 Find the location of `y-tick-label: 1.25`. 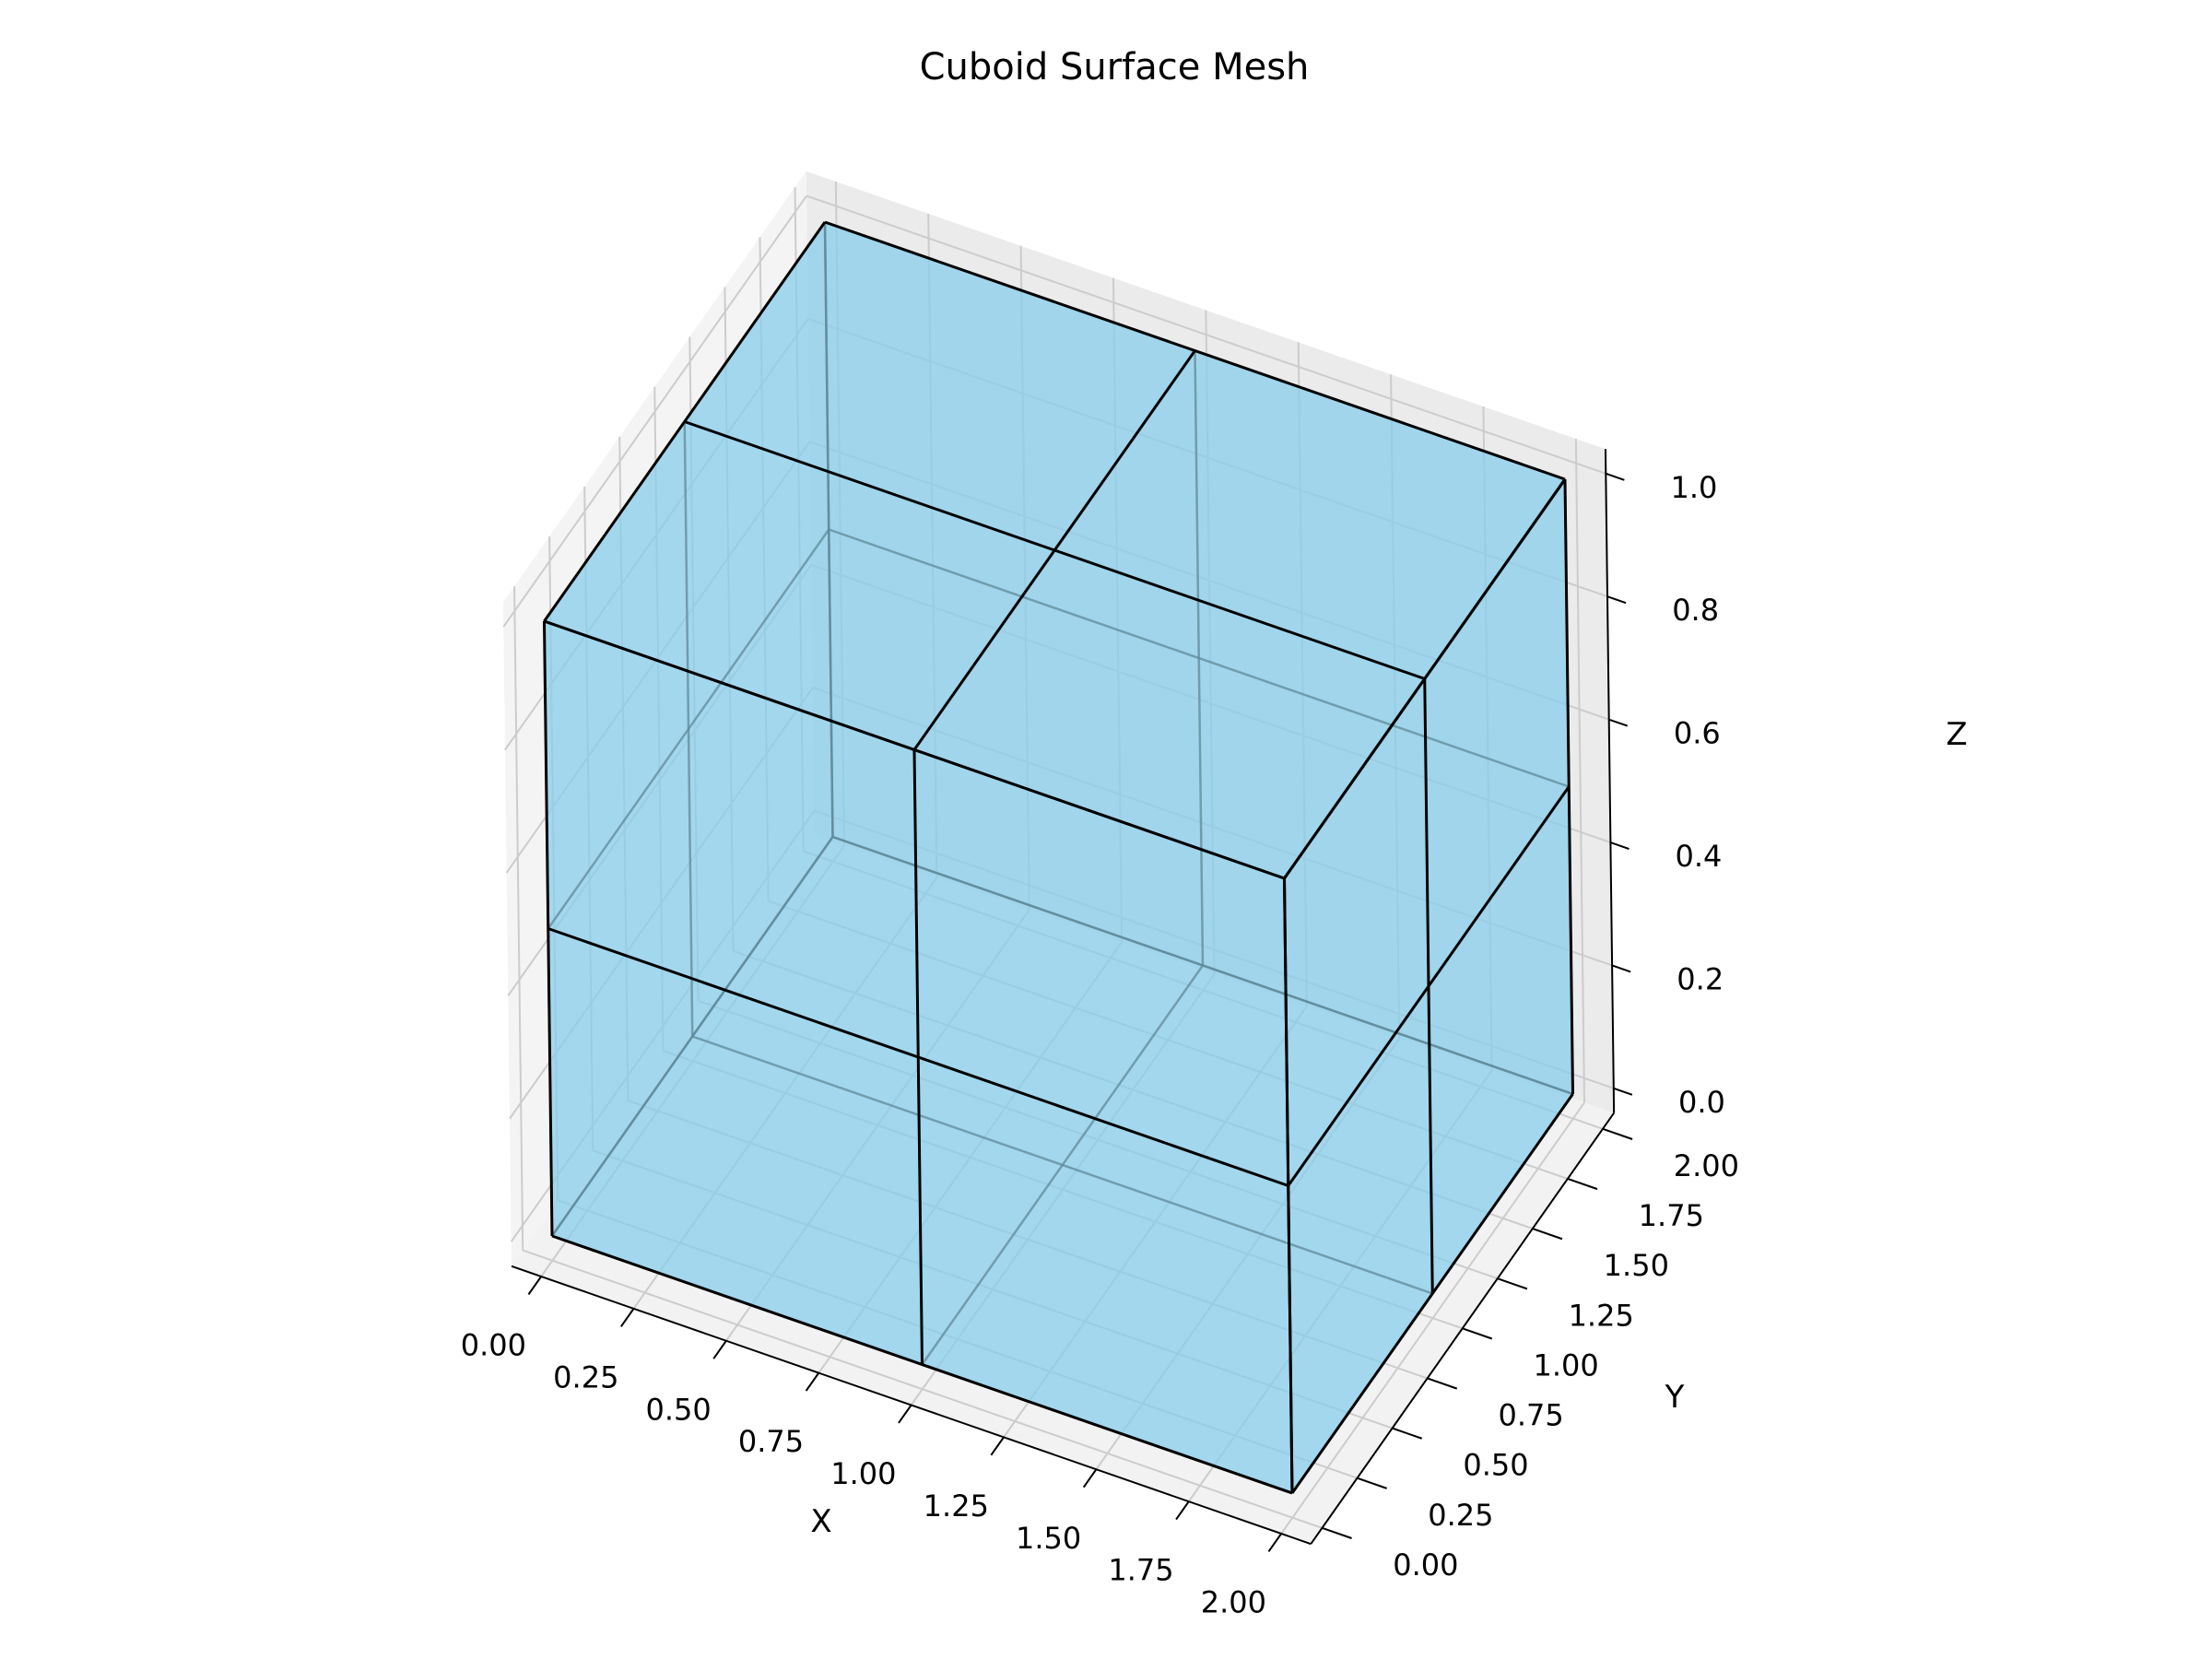

y-tick-label: 1.25 is located at coordinates (1601, 1315).